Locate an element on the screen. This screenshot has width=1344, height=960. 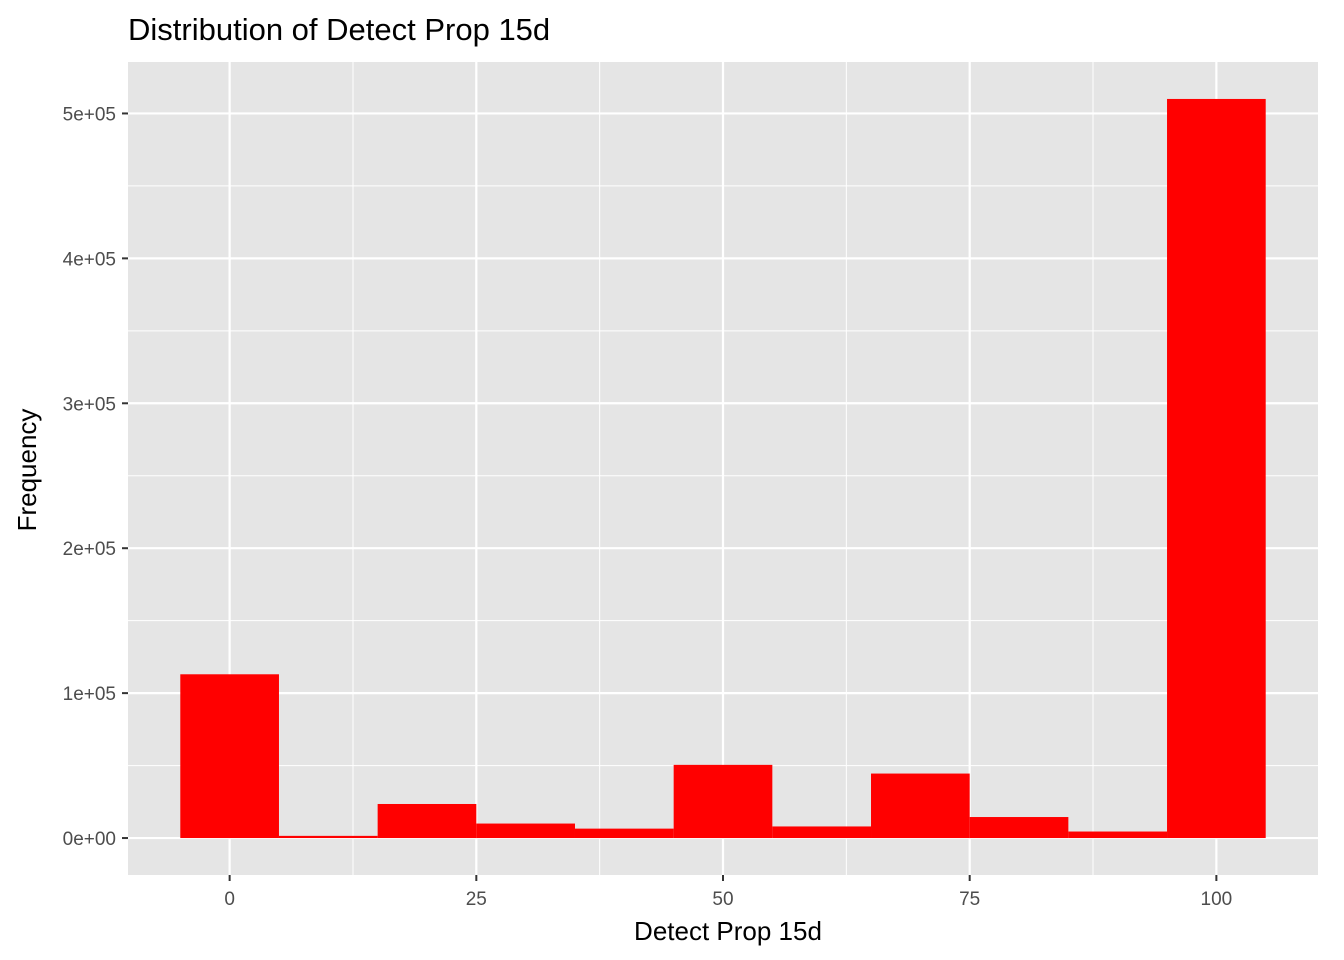
y-tick-label: 3e+05 is located at coordinates (89, 404).